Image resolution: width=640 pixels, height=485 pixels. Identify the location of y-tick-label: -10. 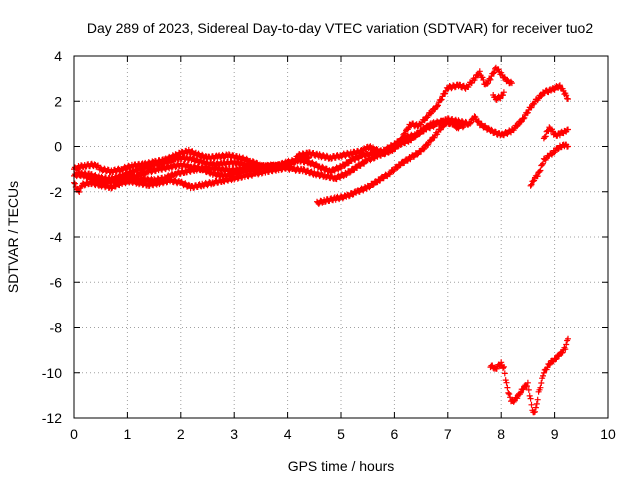
(52, 373).